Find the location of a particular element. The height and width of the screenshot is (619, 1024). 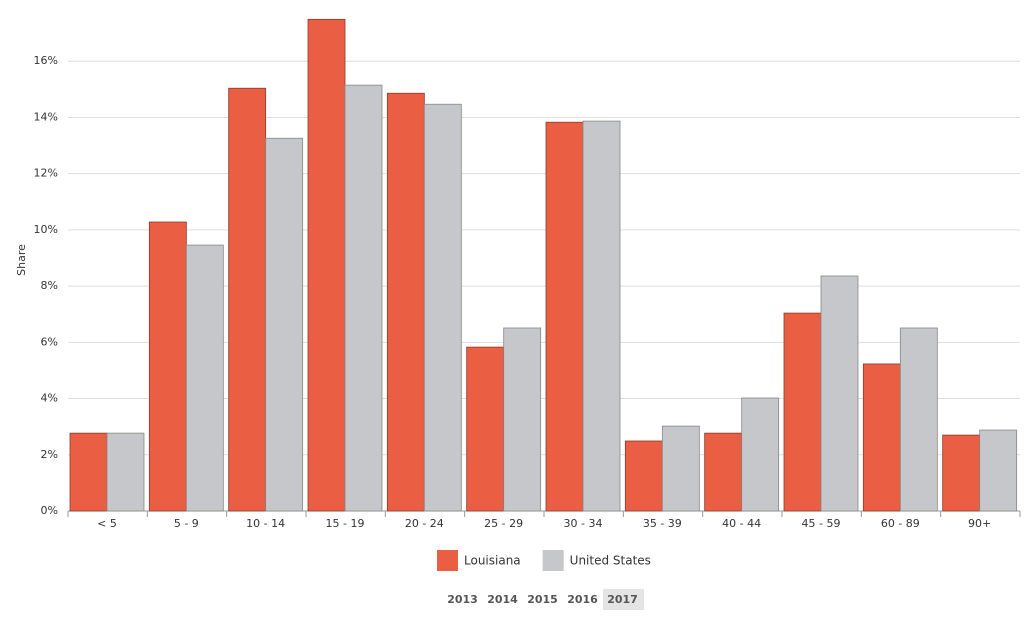

y-tick-label: 16% is located at coordinates (46, 60).